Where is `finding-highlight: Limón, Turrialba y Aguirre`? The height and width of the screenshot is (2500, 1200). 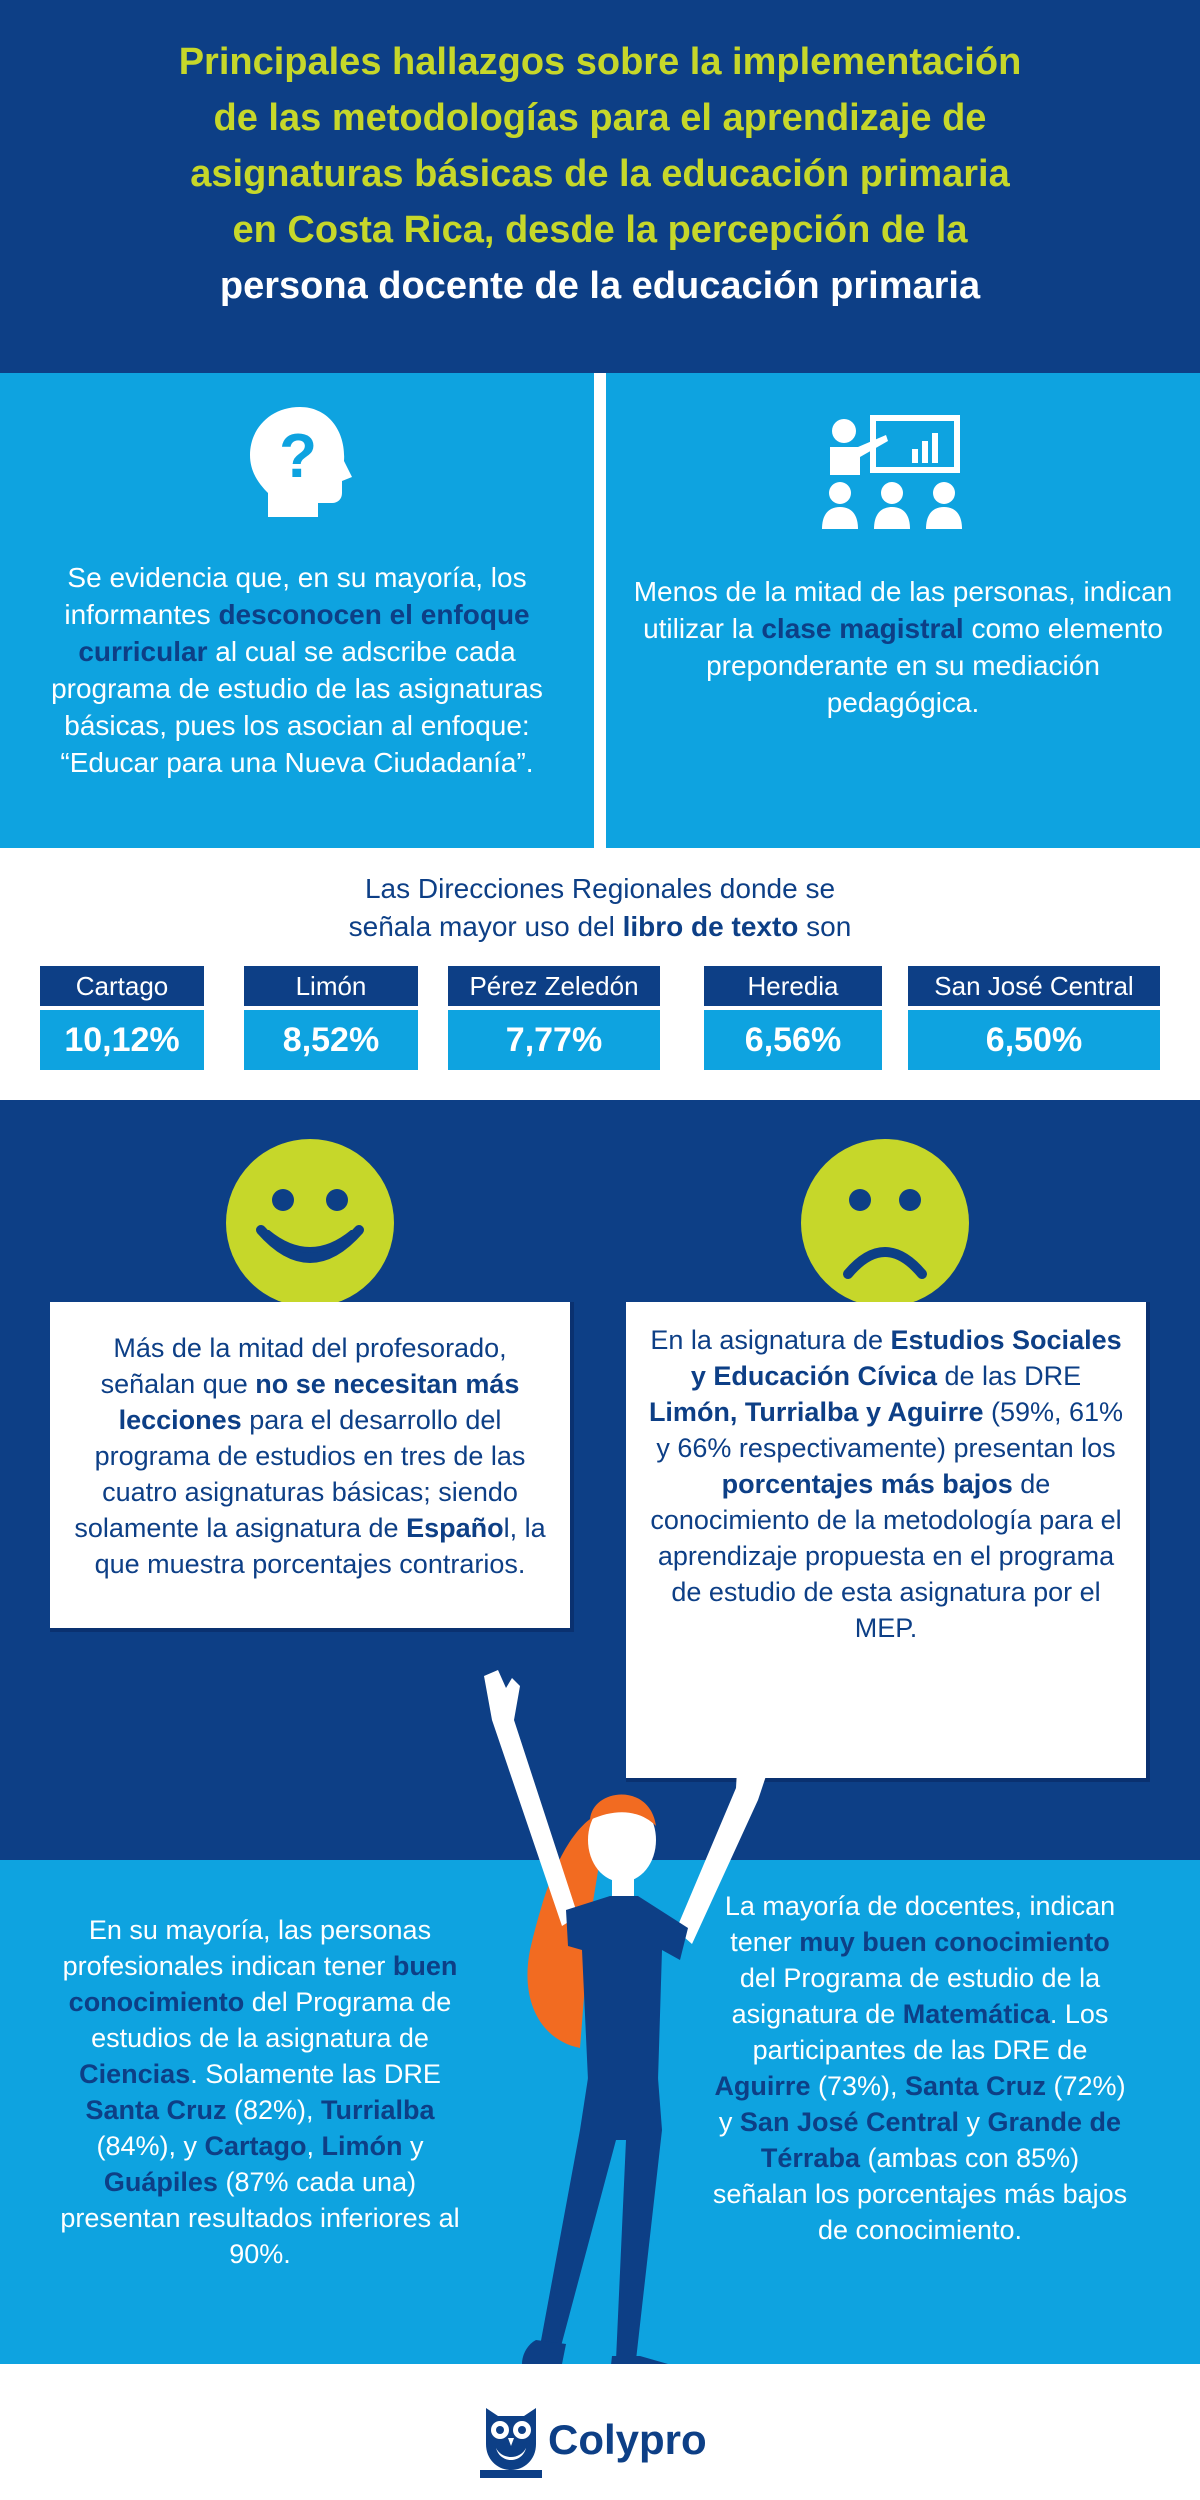 finding-highlight: Limón, Turrialba y Aguirre is located at coordinates (816, 1412).